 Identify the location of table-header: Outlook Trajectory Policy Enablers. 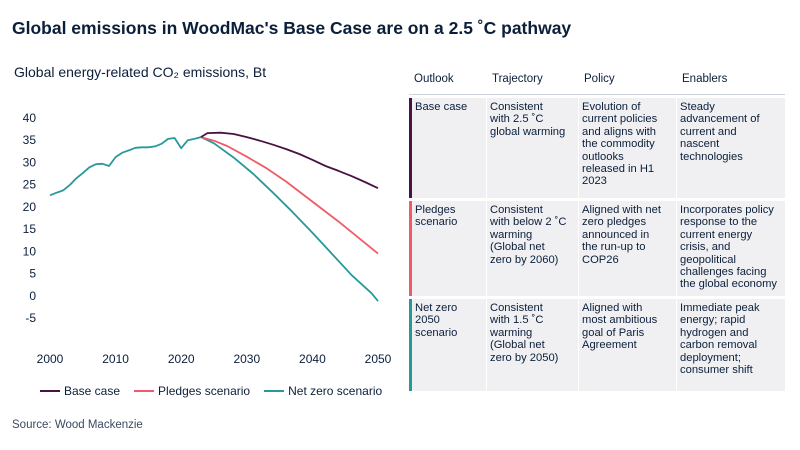
(597, 84).